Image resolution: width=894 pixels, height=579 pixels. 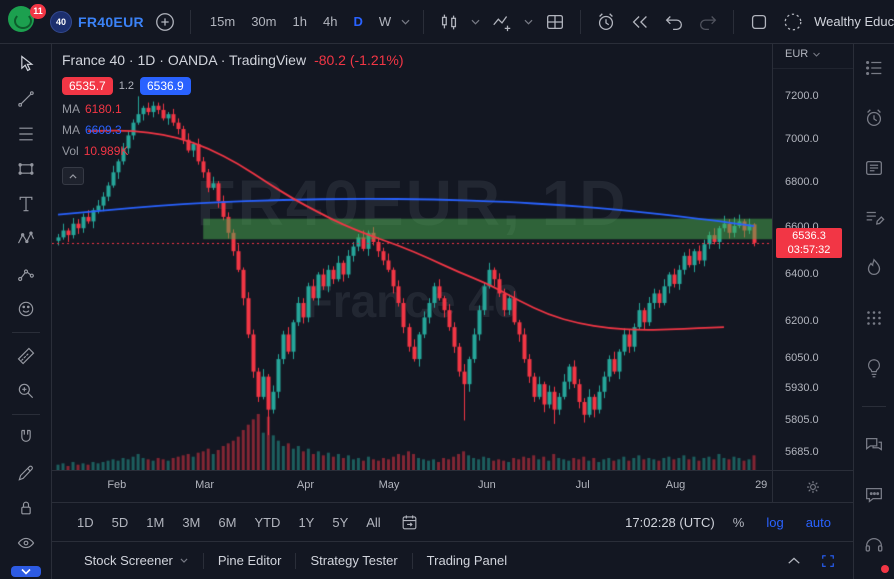 What do you see at coordinates (306, 522) in the screenshot?
I see `range-button-1y: 1Y` at bounding box center [306, 522].